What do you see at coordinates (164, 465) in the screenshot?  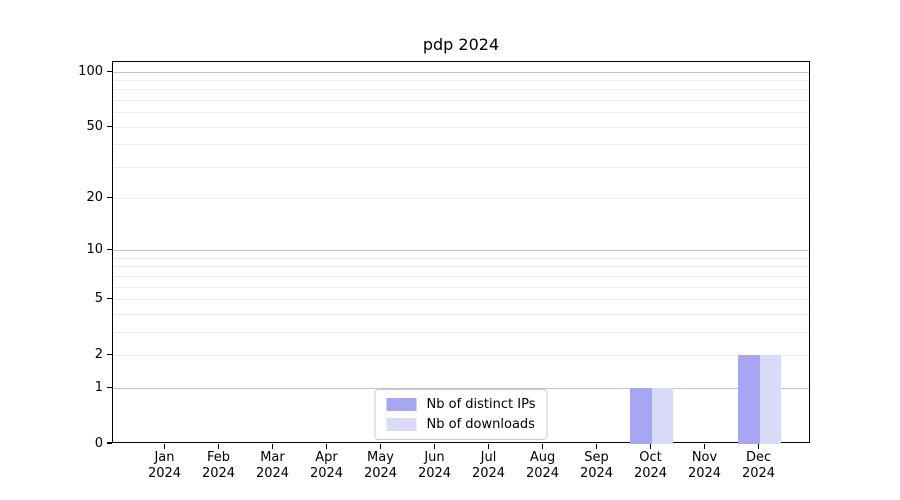 I see `x-tick-label: Jan 2024` at bounding box center [164, 465].